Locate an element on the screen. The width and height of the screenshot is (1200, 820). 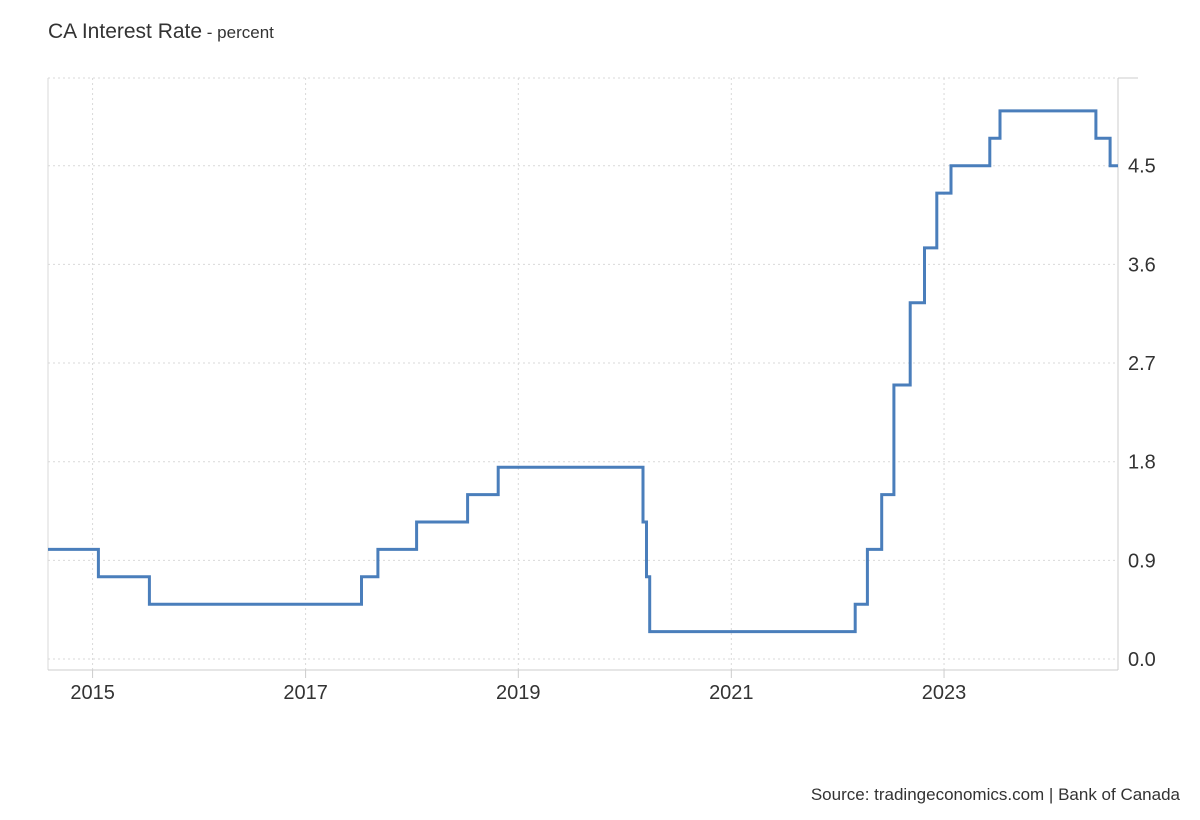
x-tick-label: 2017 is located at coordinates (305, 693).